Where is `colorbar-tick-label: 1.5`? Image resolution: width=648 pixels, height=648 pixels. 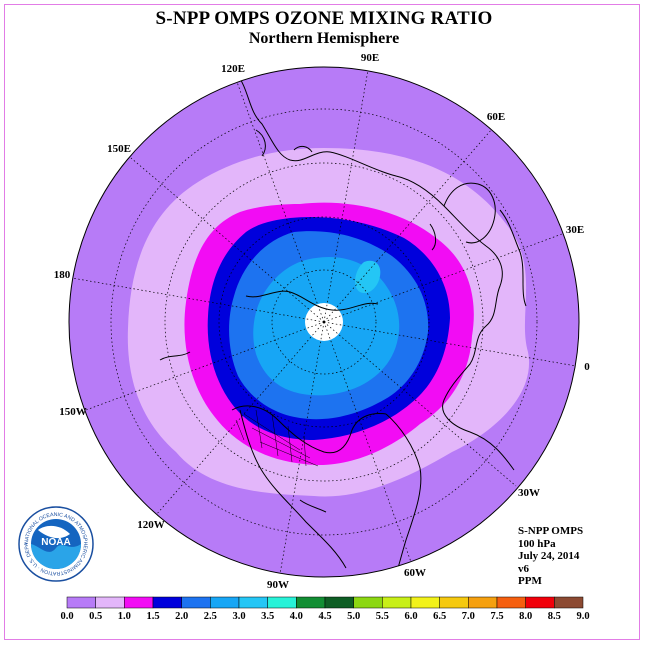
colorbar-tick-label: 1.5 is located at coordinates (152, 616).